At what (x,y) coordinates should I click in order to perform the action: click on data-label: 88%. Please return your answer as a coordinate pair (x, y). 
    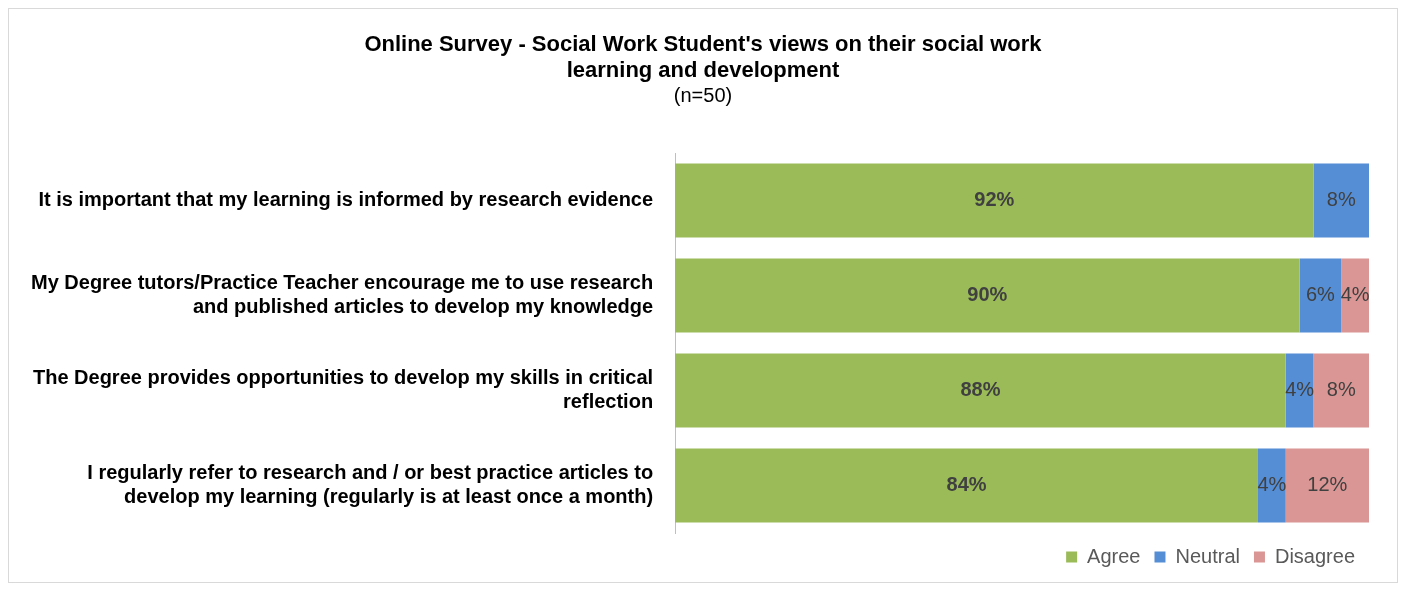
    Looking at the image, I should click on (980, 389).